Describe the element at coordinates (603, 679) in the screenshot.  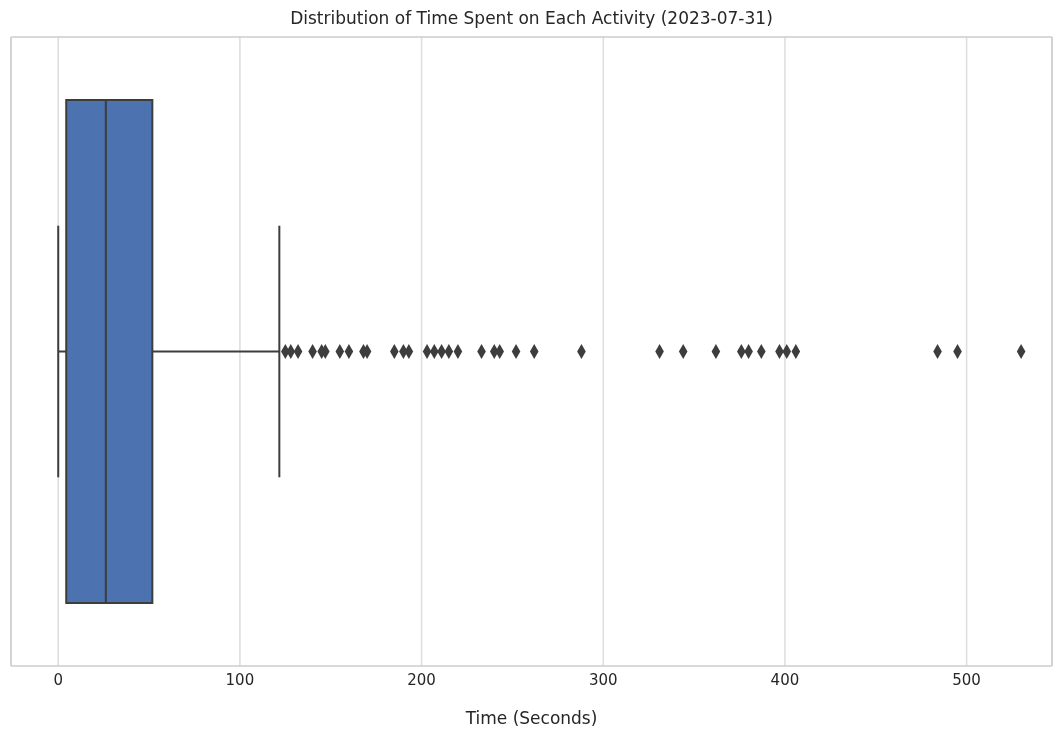
I see `x-tick-label: 300` at that location.